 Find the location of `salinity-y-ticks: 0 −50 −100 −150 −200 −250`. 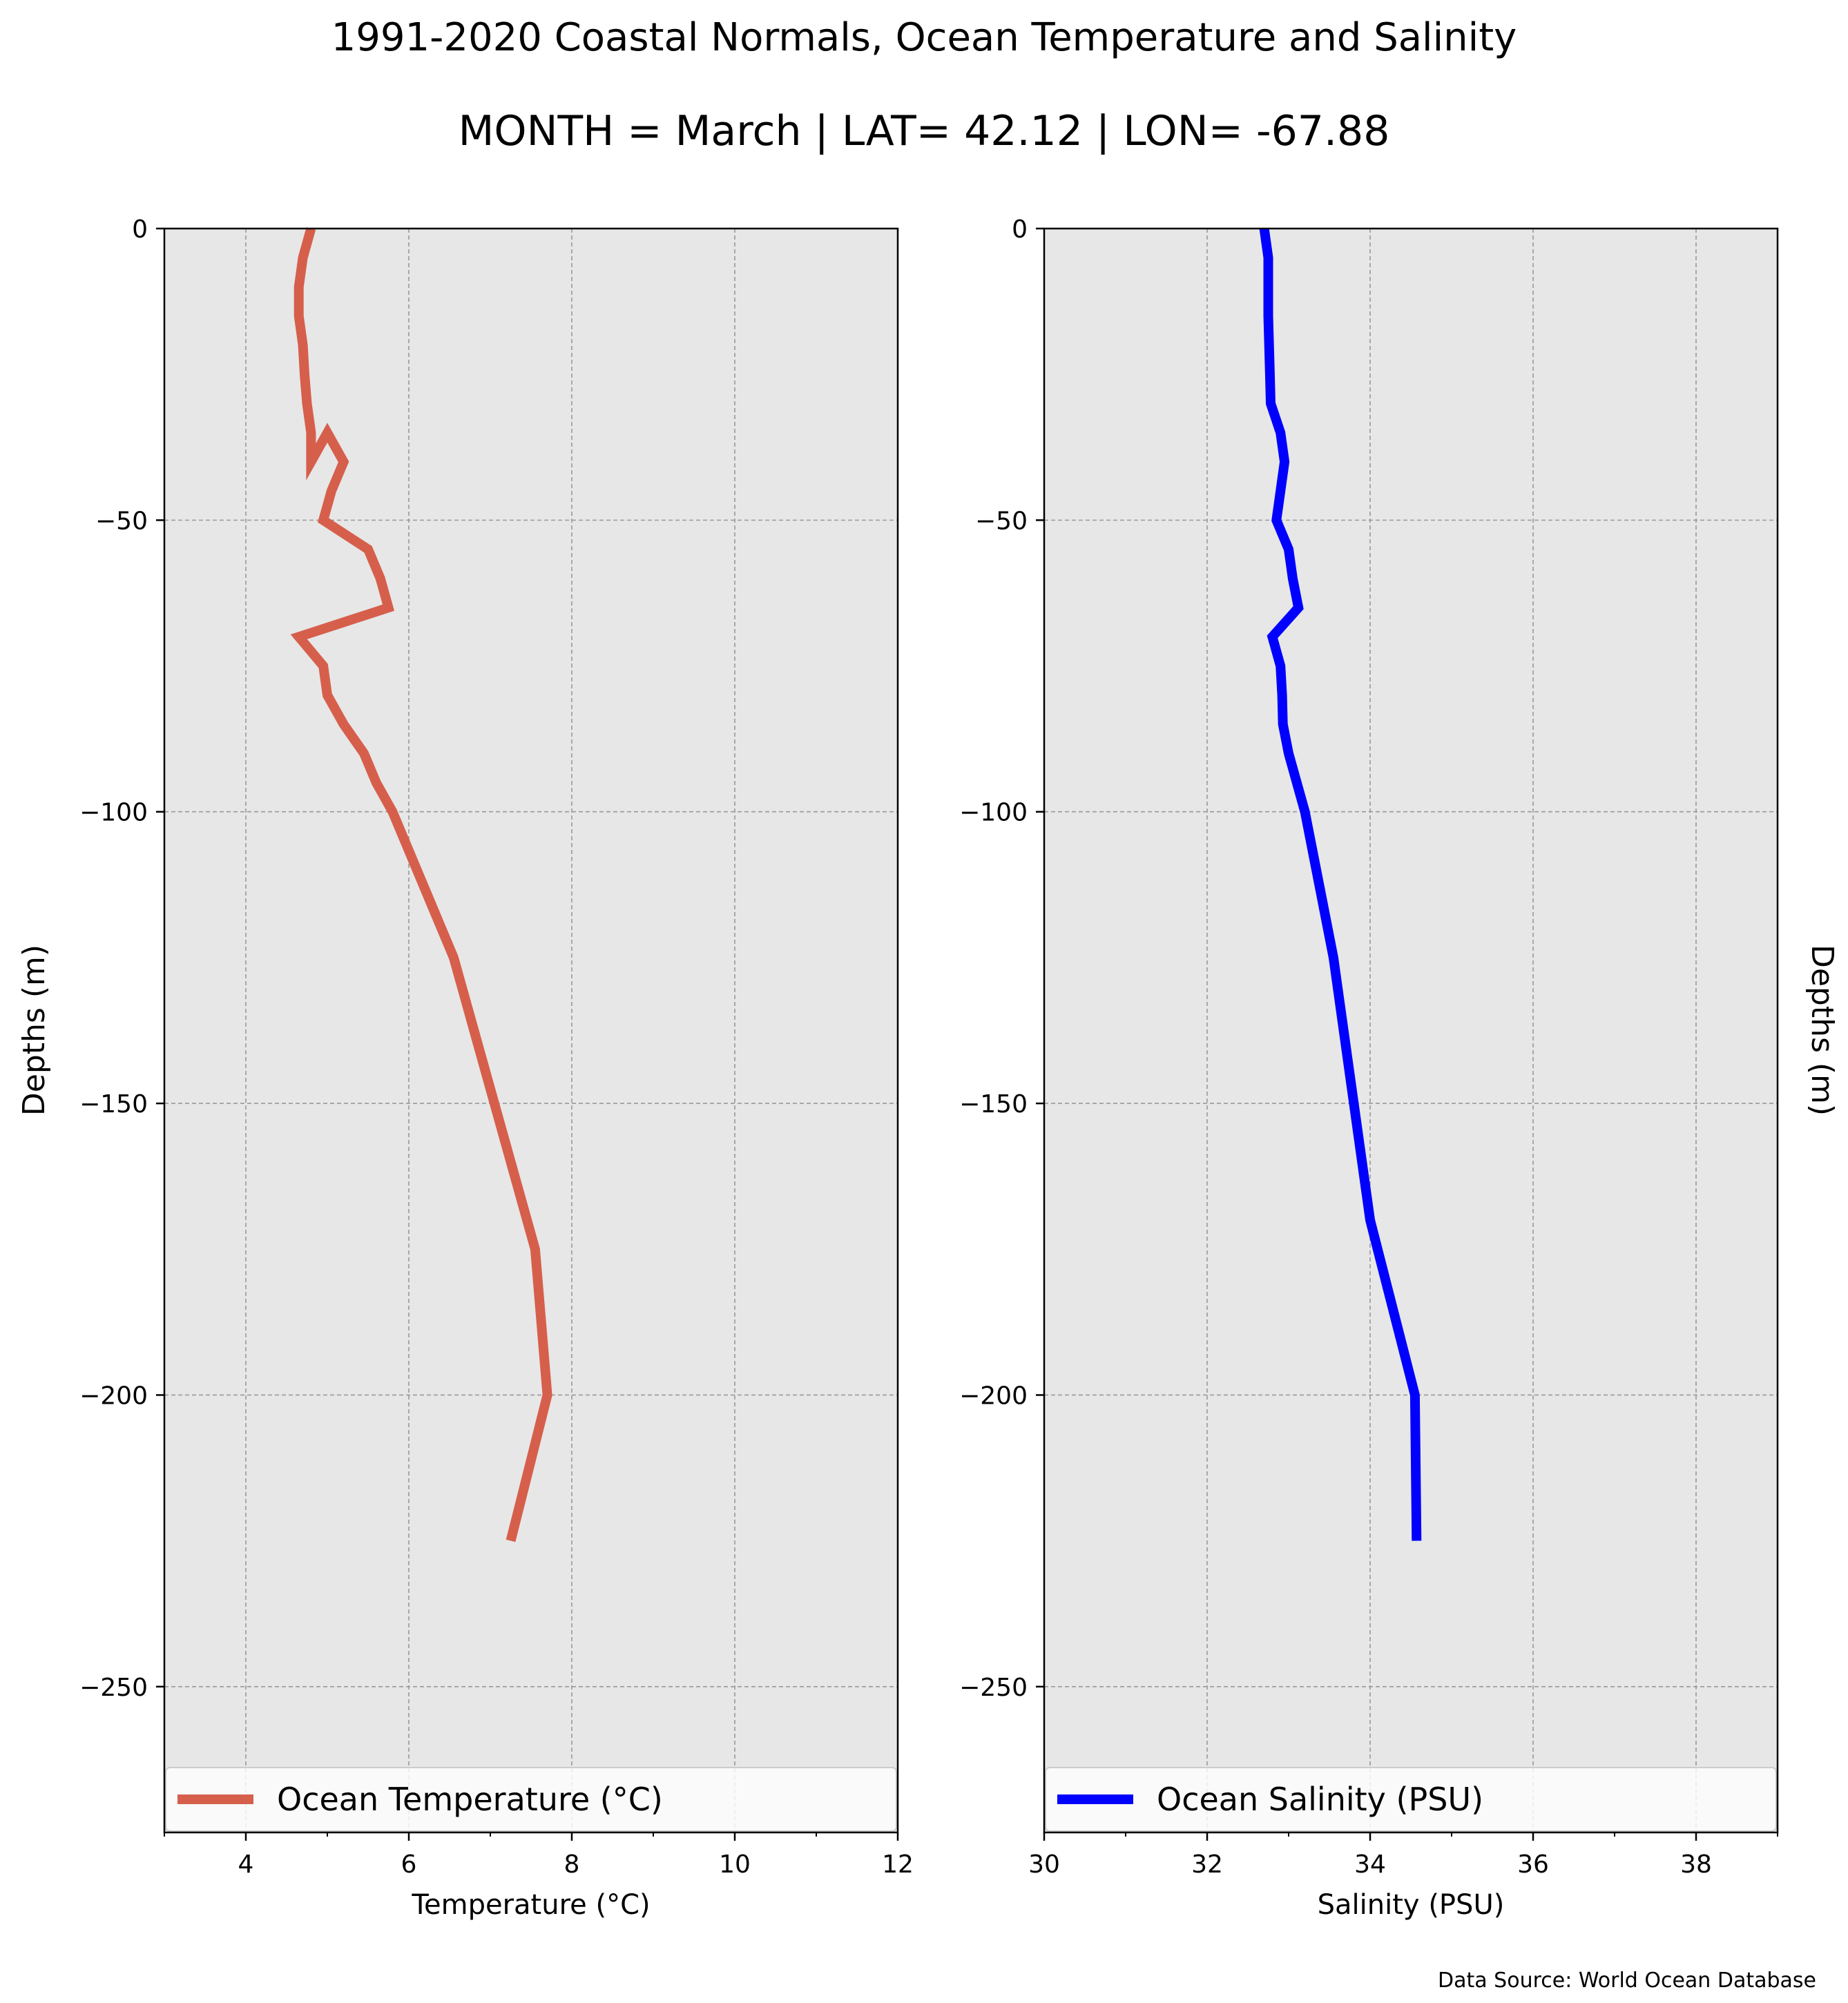

salinity-y-ticks: 0 −50 −100 −150 −200 −250 is located at coordinates (1001, 959).